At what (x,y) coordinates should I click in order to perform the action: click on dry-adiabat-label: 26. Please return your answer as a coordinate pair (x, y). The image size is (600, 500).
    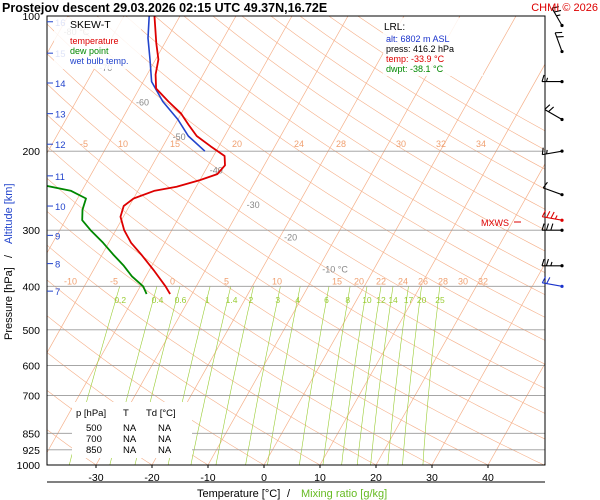
    Looking at the image, I should click on (423, 281).